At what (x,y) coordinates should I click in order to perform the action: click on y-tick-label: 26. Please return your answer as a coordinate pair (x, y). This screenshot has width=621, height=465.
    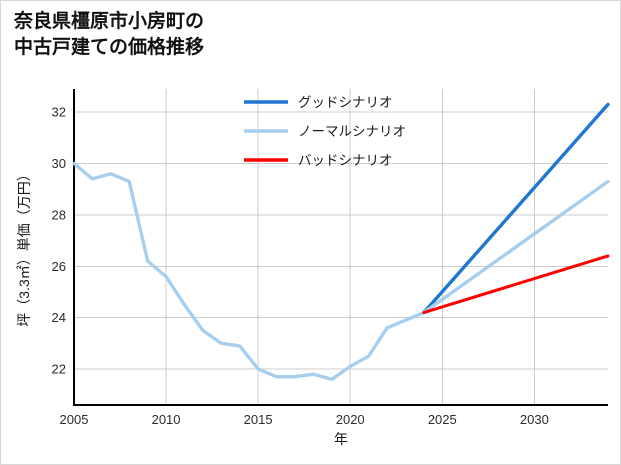
    Looking at the image, I should click on (59, 266).